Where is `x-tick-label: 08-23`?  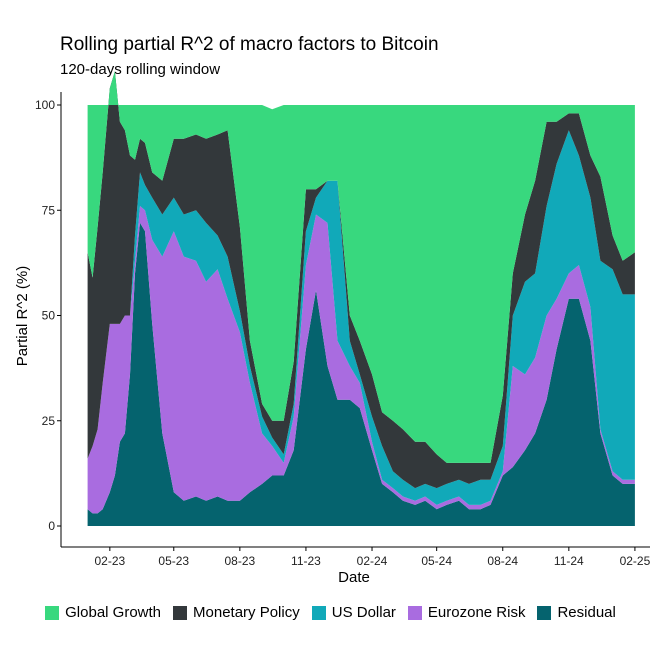 x-tick-label: 08-23 is located at coordinates (240, 561).